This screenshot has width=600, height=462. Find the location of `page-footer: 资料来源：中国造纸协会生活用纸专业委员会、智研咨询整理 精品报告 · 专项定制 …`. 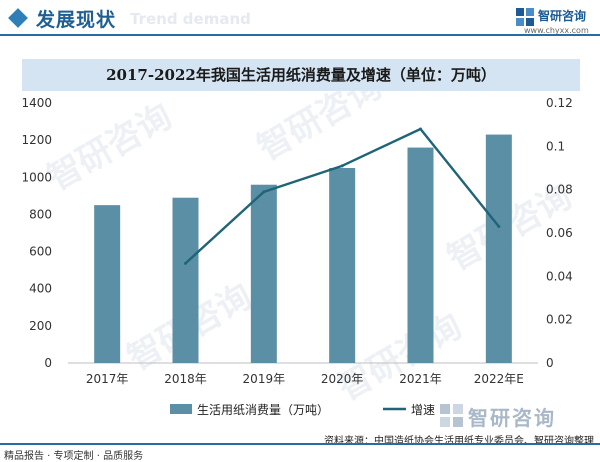

page-footer: 资料来源：中国造纸协会生活用纸专业委员会、智研咨询整理 精品报告 · 专项定制 … is located at coordinates (300, 449).